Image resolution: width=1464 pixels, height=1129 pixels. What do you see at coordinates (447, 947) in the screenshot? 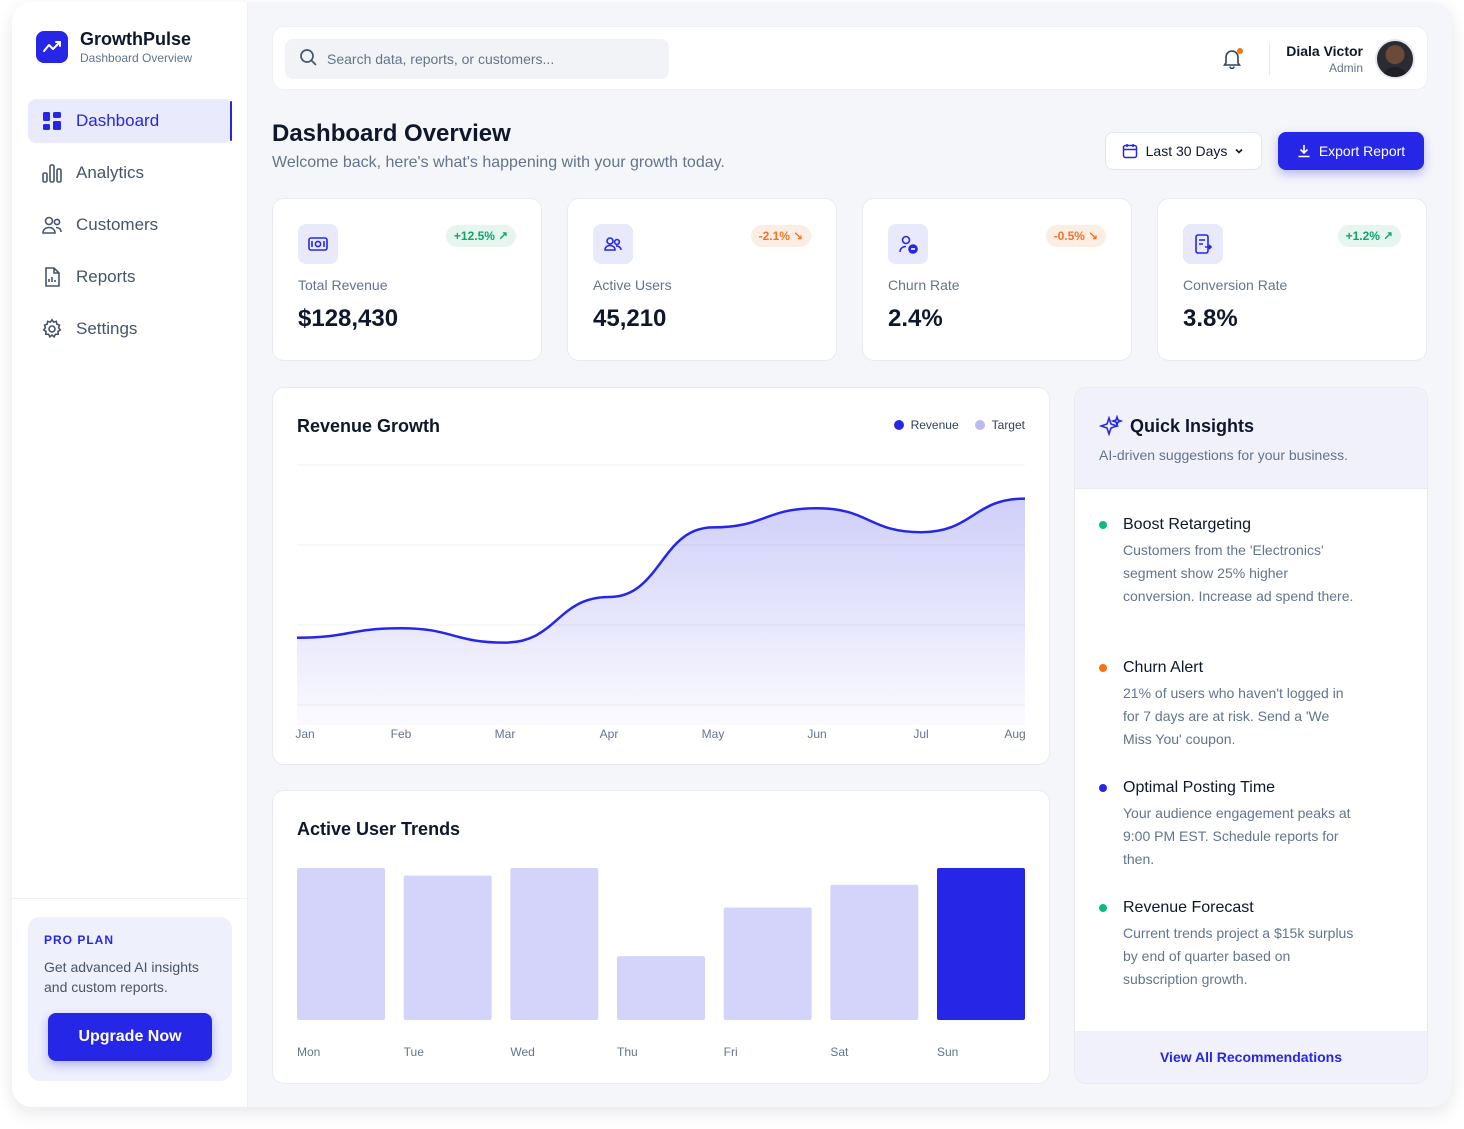
I see `bar-tue` at bounding box center [447, 947].